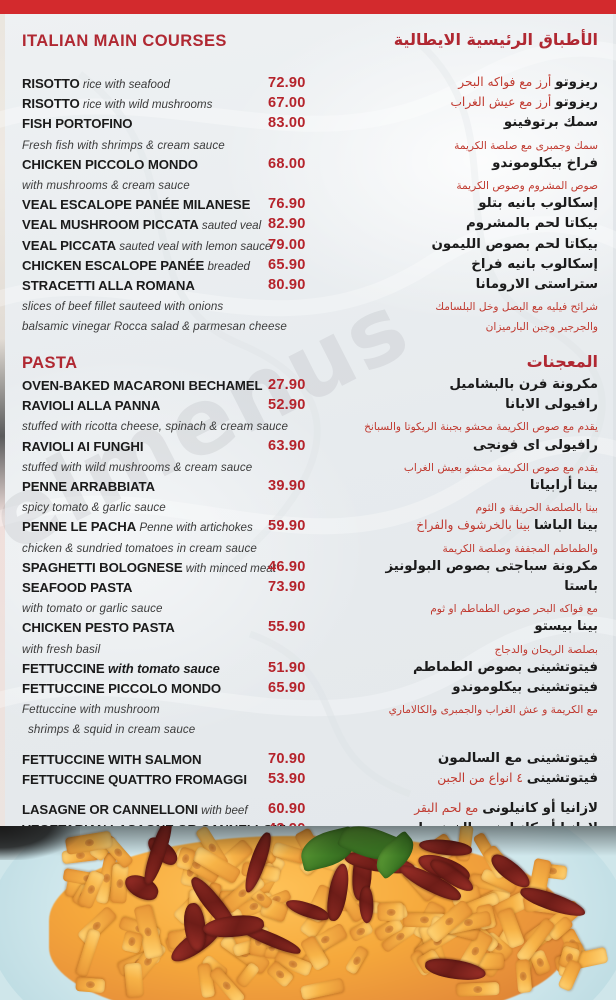  I want to click on arabic-item-name-text: مكرونة سباجتى بصوص البولونيز, so click(491, 566).